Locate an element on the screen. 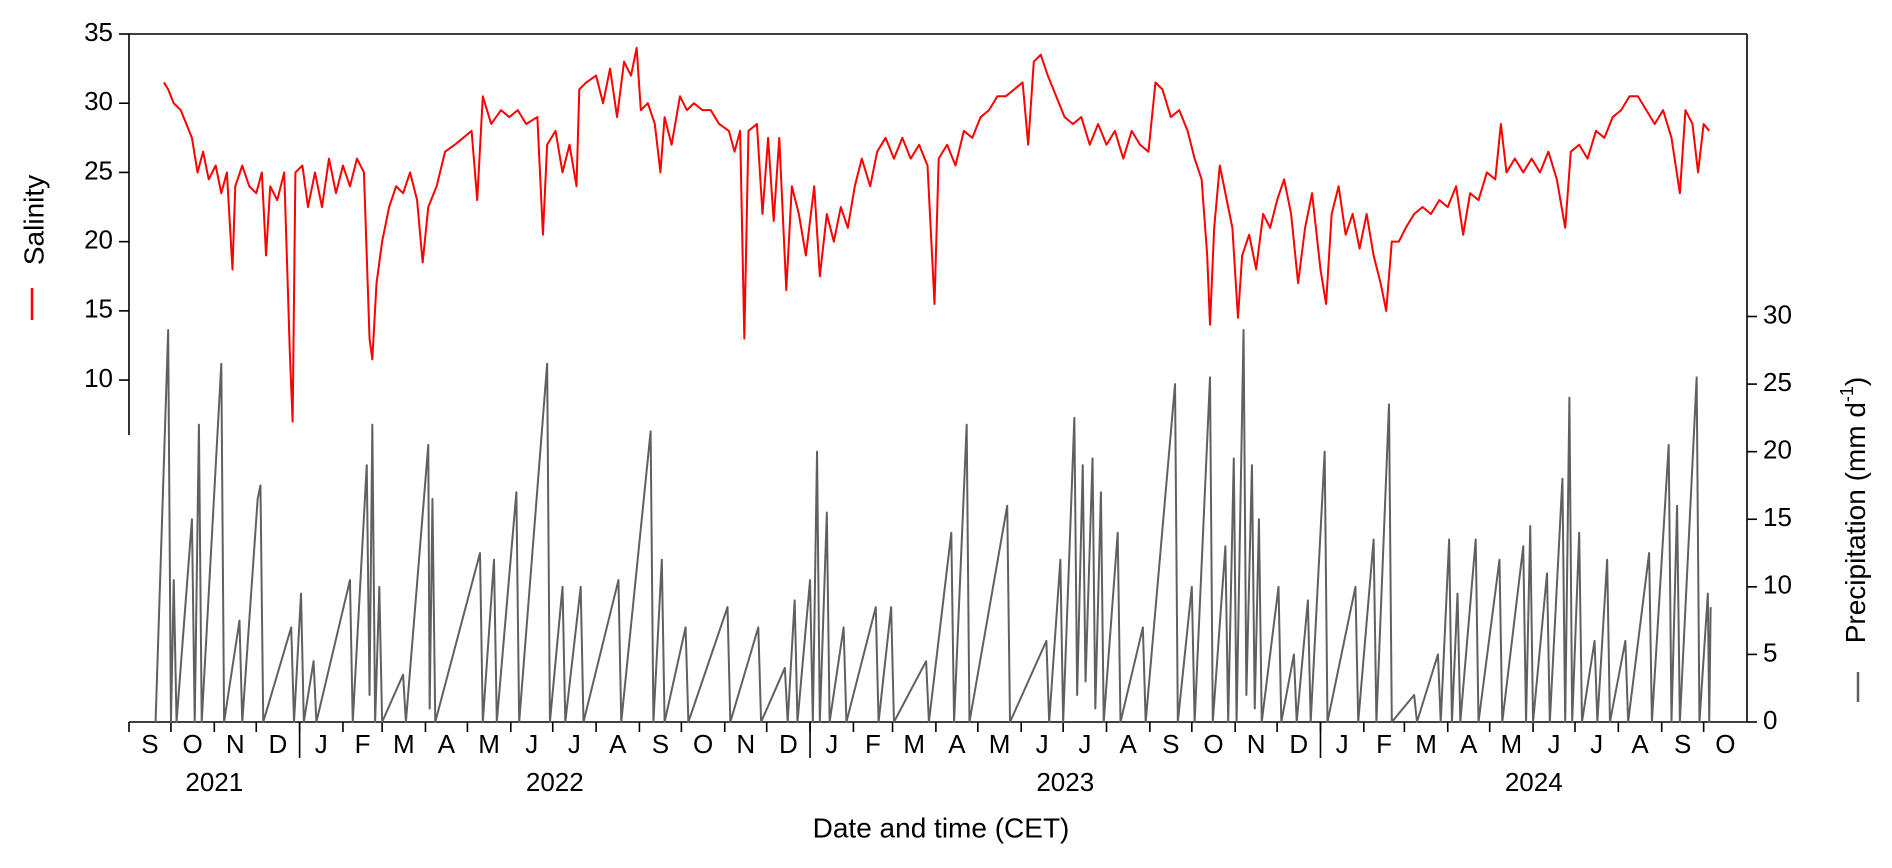 The height and width of the screenshot is (868, 1892). y2-title-part: Precipitation (mm d is located at coordinates (1855, 522).